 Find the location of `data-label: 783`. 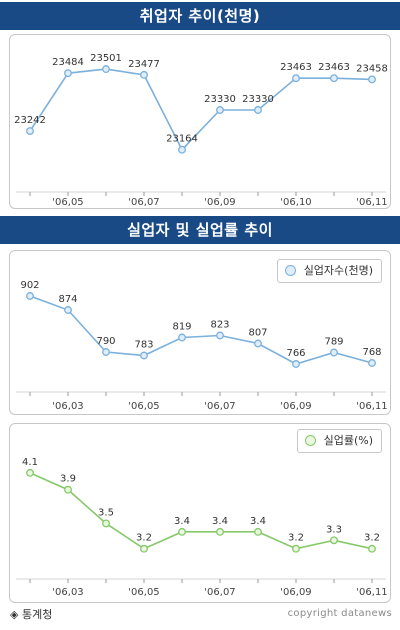

data-label: 783 is located at coordinates (143, 345).